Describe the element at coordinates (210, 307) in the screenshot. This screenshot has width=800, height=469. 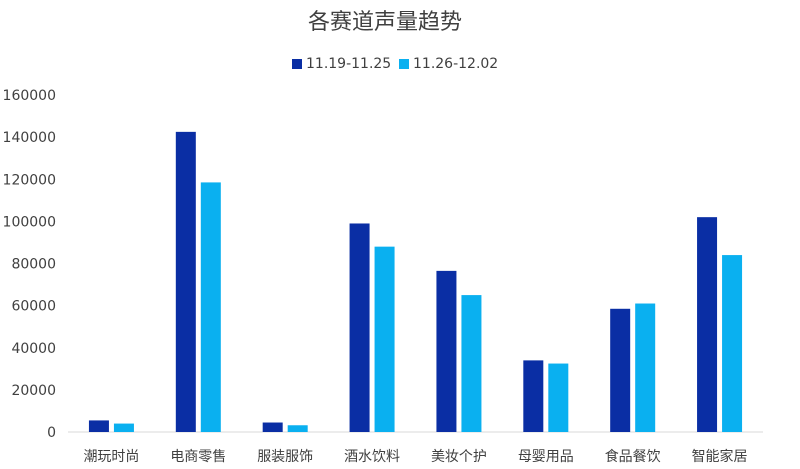
I see `bar-电商零售-series-2` at that location.